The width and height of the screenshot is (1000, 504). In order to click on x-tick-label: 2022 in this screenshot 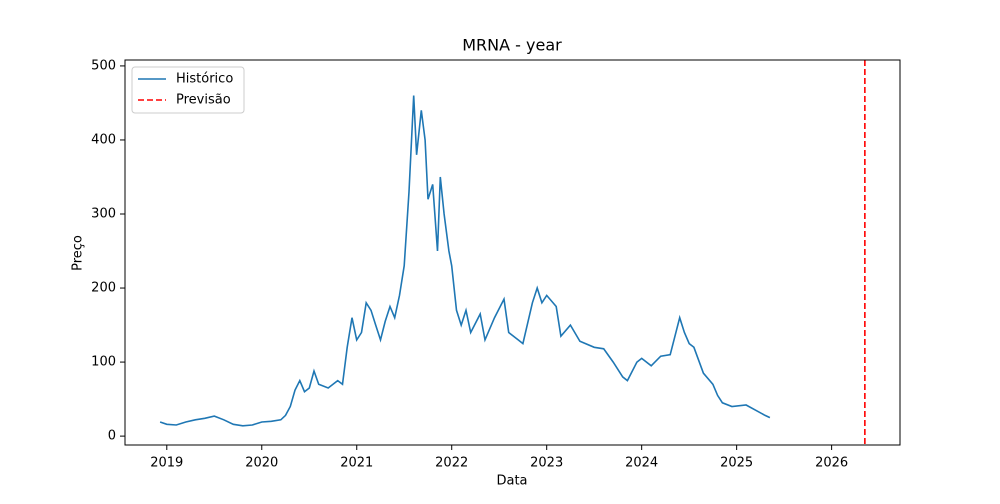, I will do `click(451, 463)`.